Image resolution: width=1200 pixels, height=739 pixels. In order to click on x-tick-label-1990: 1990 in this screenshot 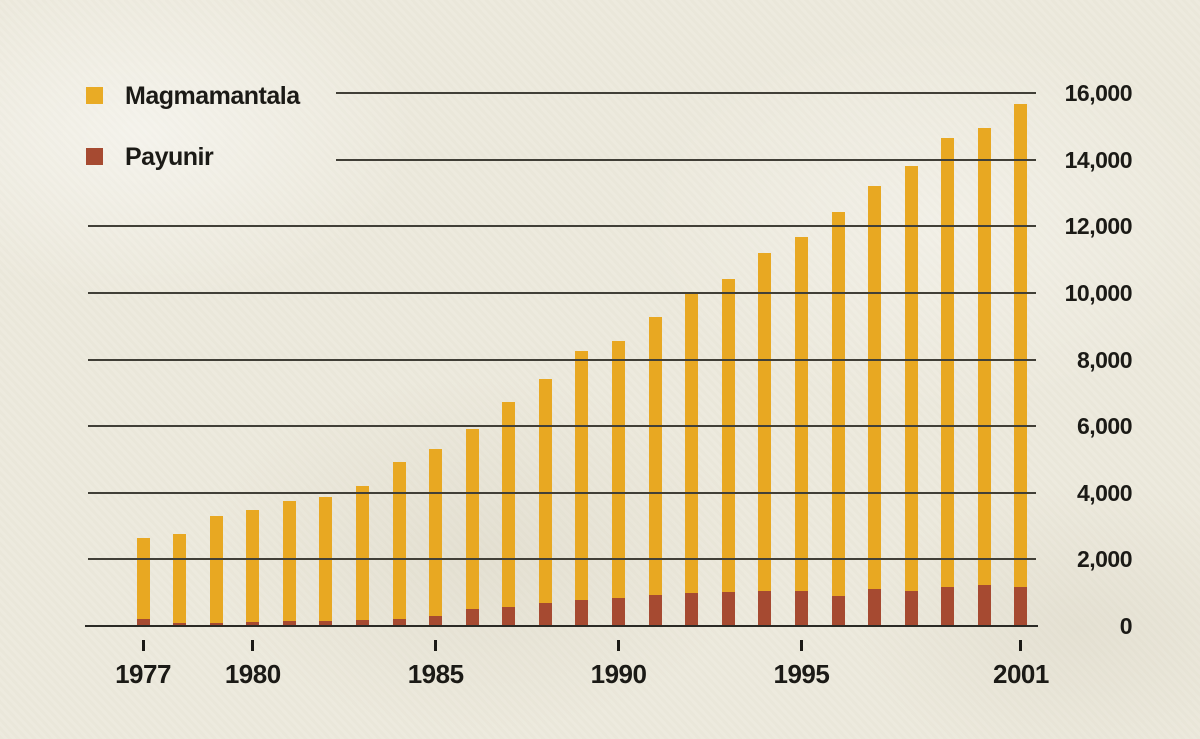, I will do `click(618, 674)`.